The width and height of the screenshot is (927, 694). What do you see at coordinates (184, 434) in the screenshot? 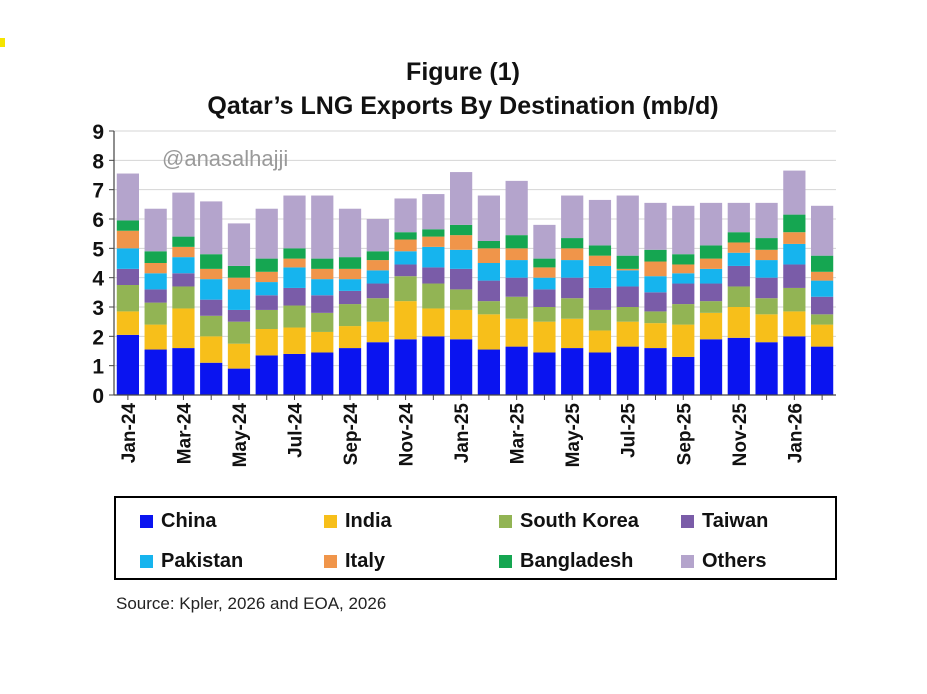
I see `x-tick-label: Mar-24` at bounding box center [184, 434].